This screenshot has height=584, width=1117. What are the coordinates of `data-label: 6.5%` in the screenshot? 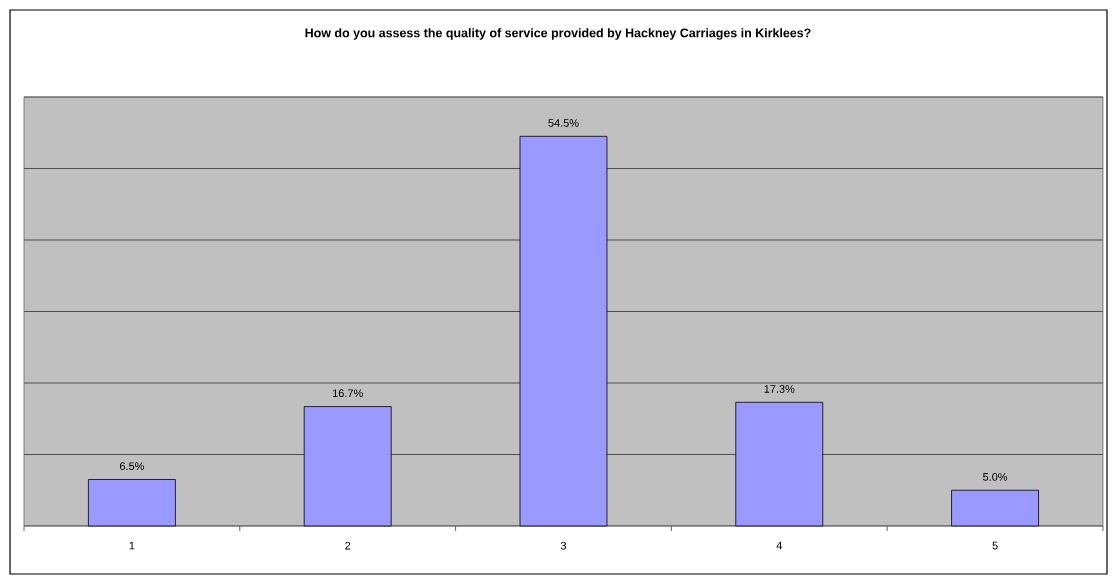 It's located at (131, 466).